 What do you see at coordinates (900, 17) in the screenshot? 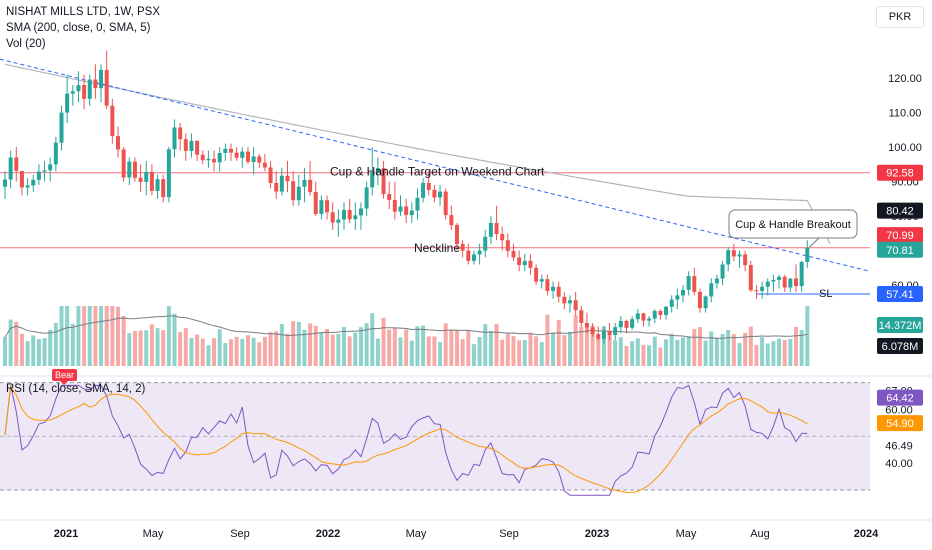
I see `currency-button: PKR` at bounding box center [900, 17].